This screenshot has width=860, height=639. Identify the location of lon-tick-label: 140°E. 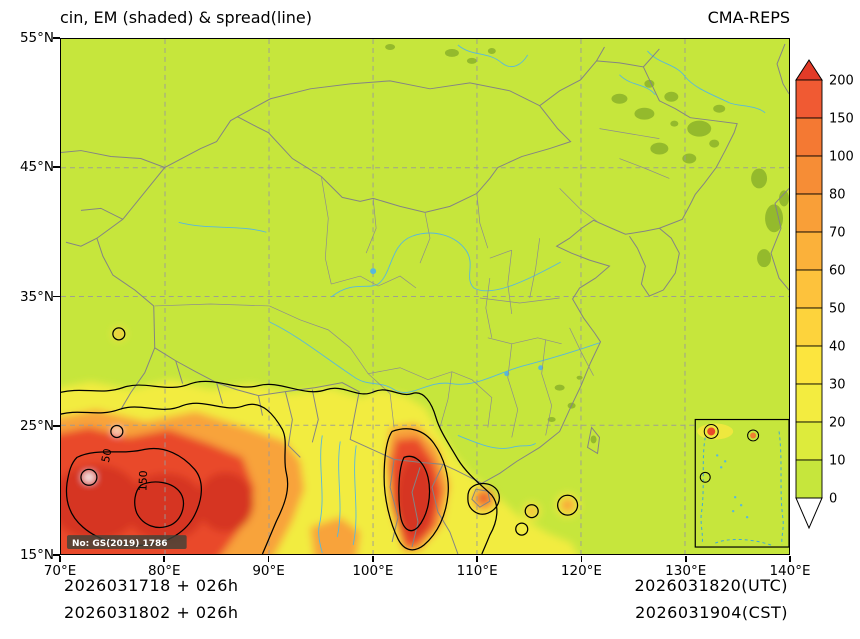
(790, 571).